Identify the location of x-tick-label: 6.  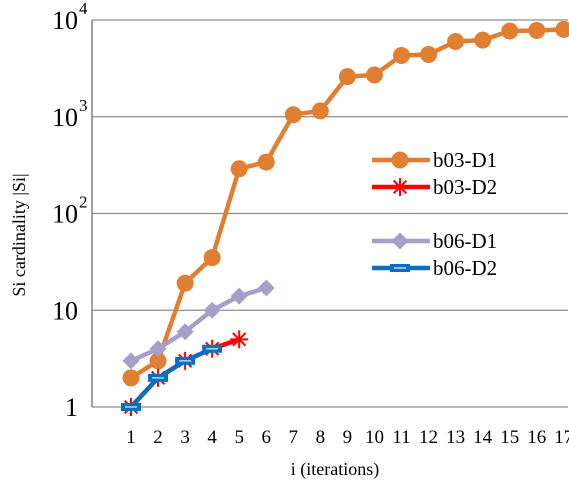
(267, 437).